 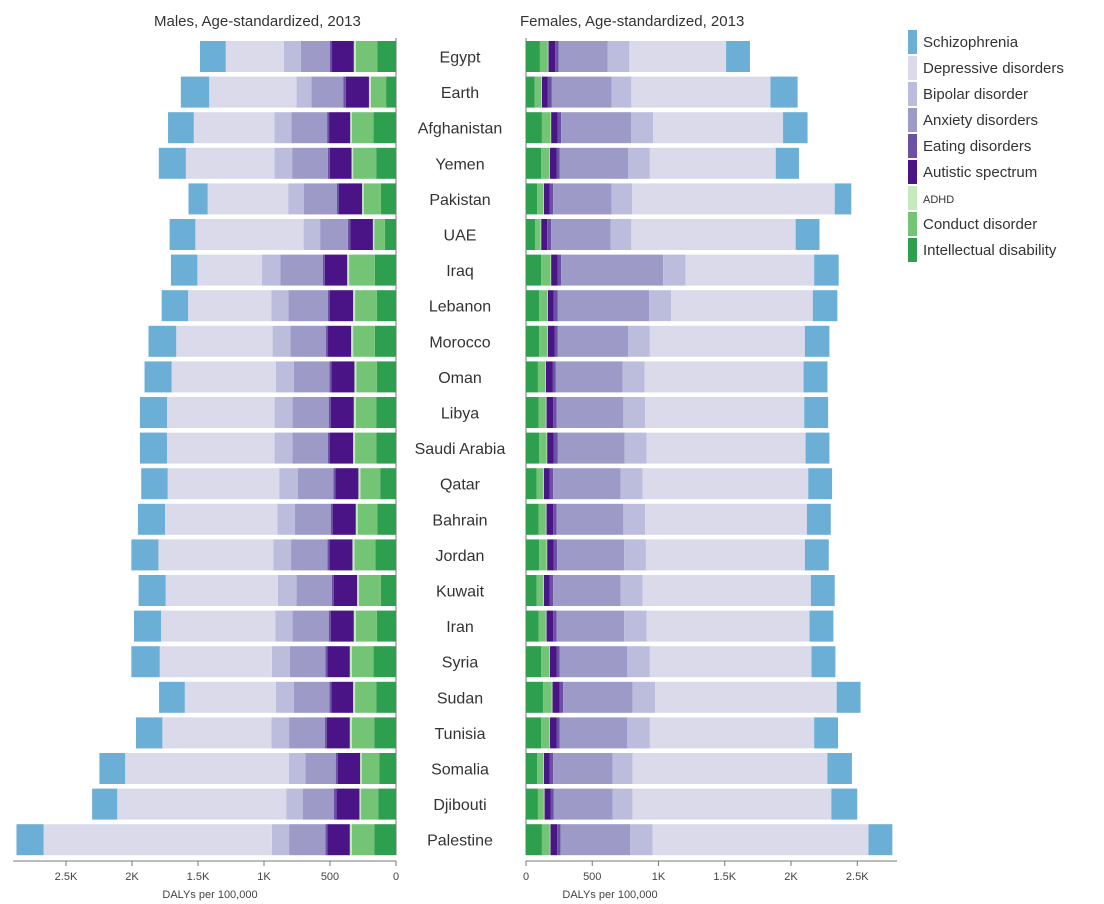 What do you see at coordinates (635, 555) in the screenshot?
I see `bar-segment-females-jordan-bipolar-disorder` at bounding box center [635, 555].